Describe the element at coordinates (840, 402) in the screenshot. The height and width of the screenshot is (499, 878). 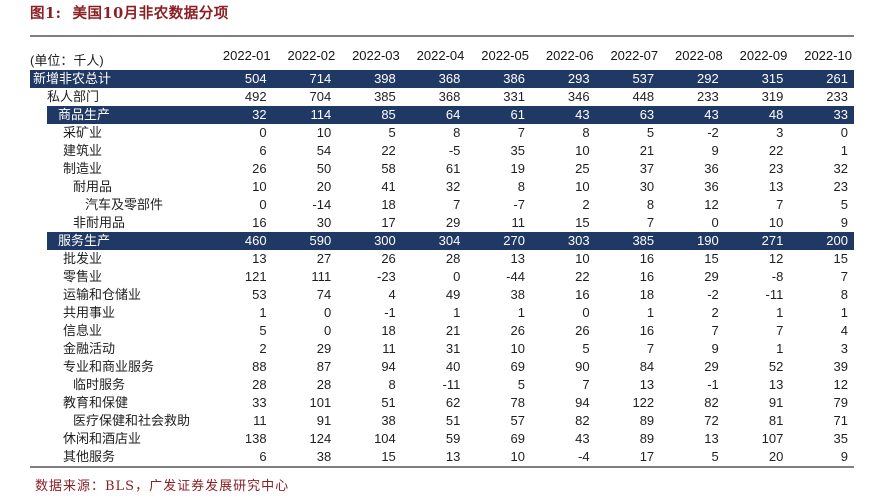
I see `value-cell: 79` at that location.